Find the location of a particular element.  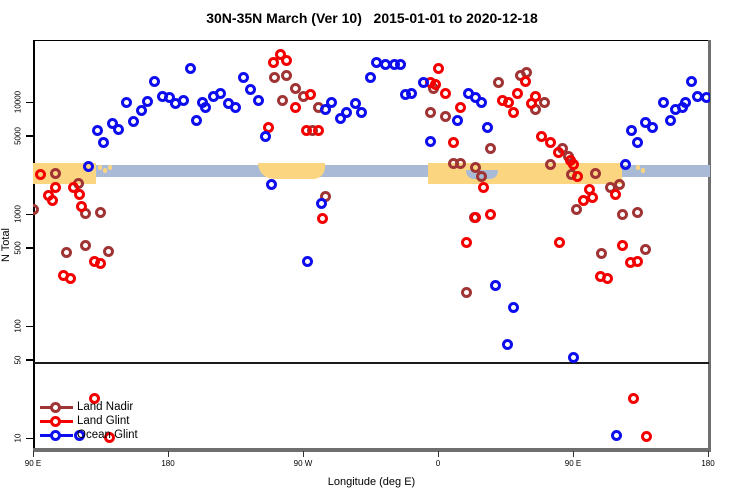

x-tick-label: 0 is located at coordinates (438, 463).